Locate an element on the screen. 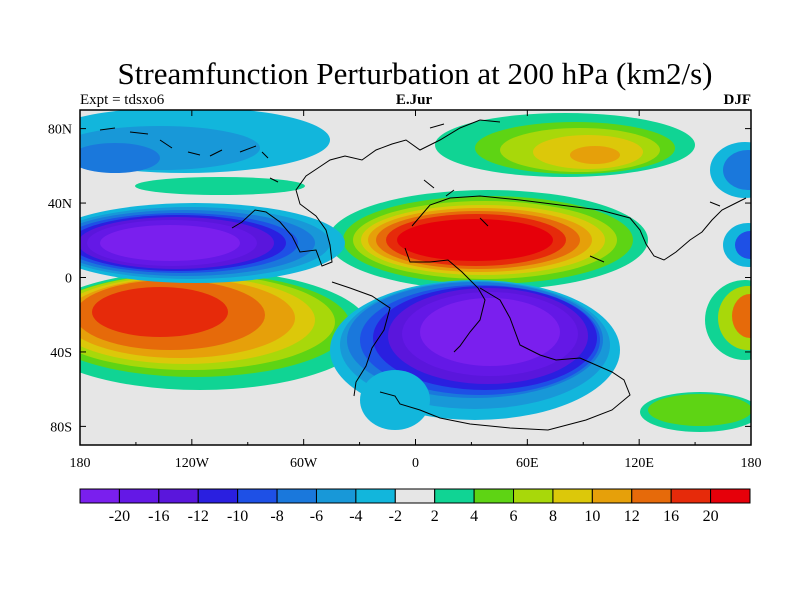 This screenshot has height=600, width=800. colorbar-label: -2 is located at coordinates (395, 516).